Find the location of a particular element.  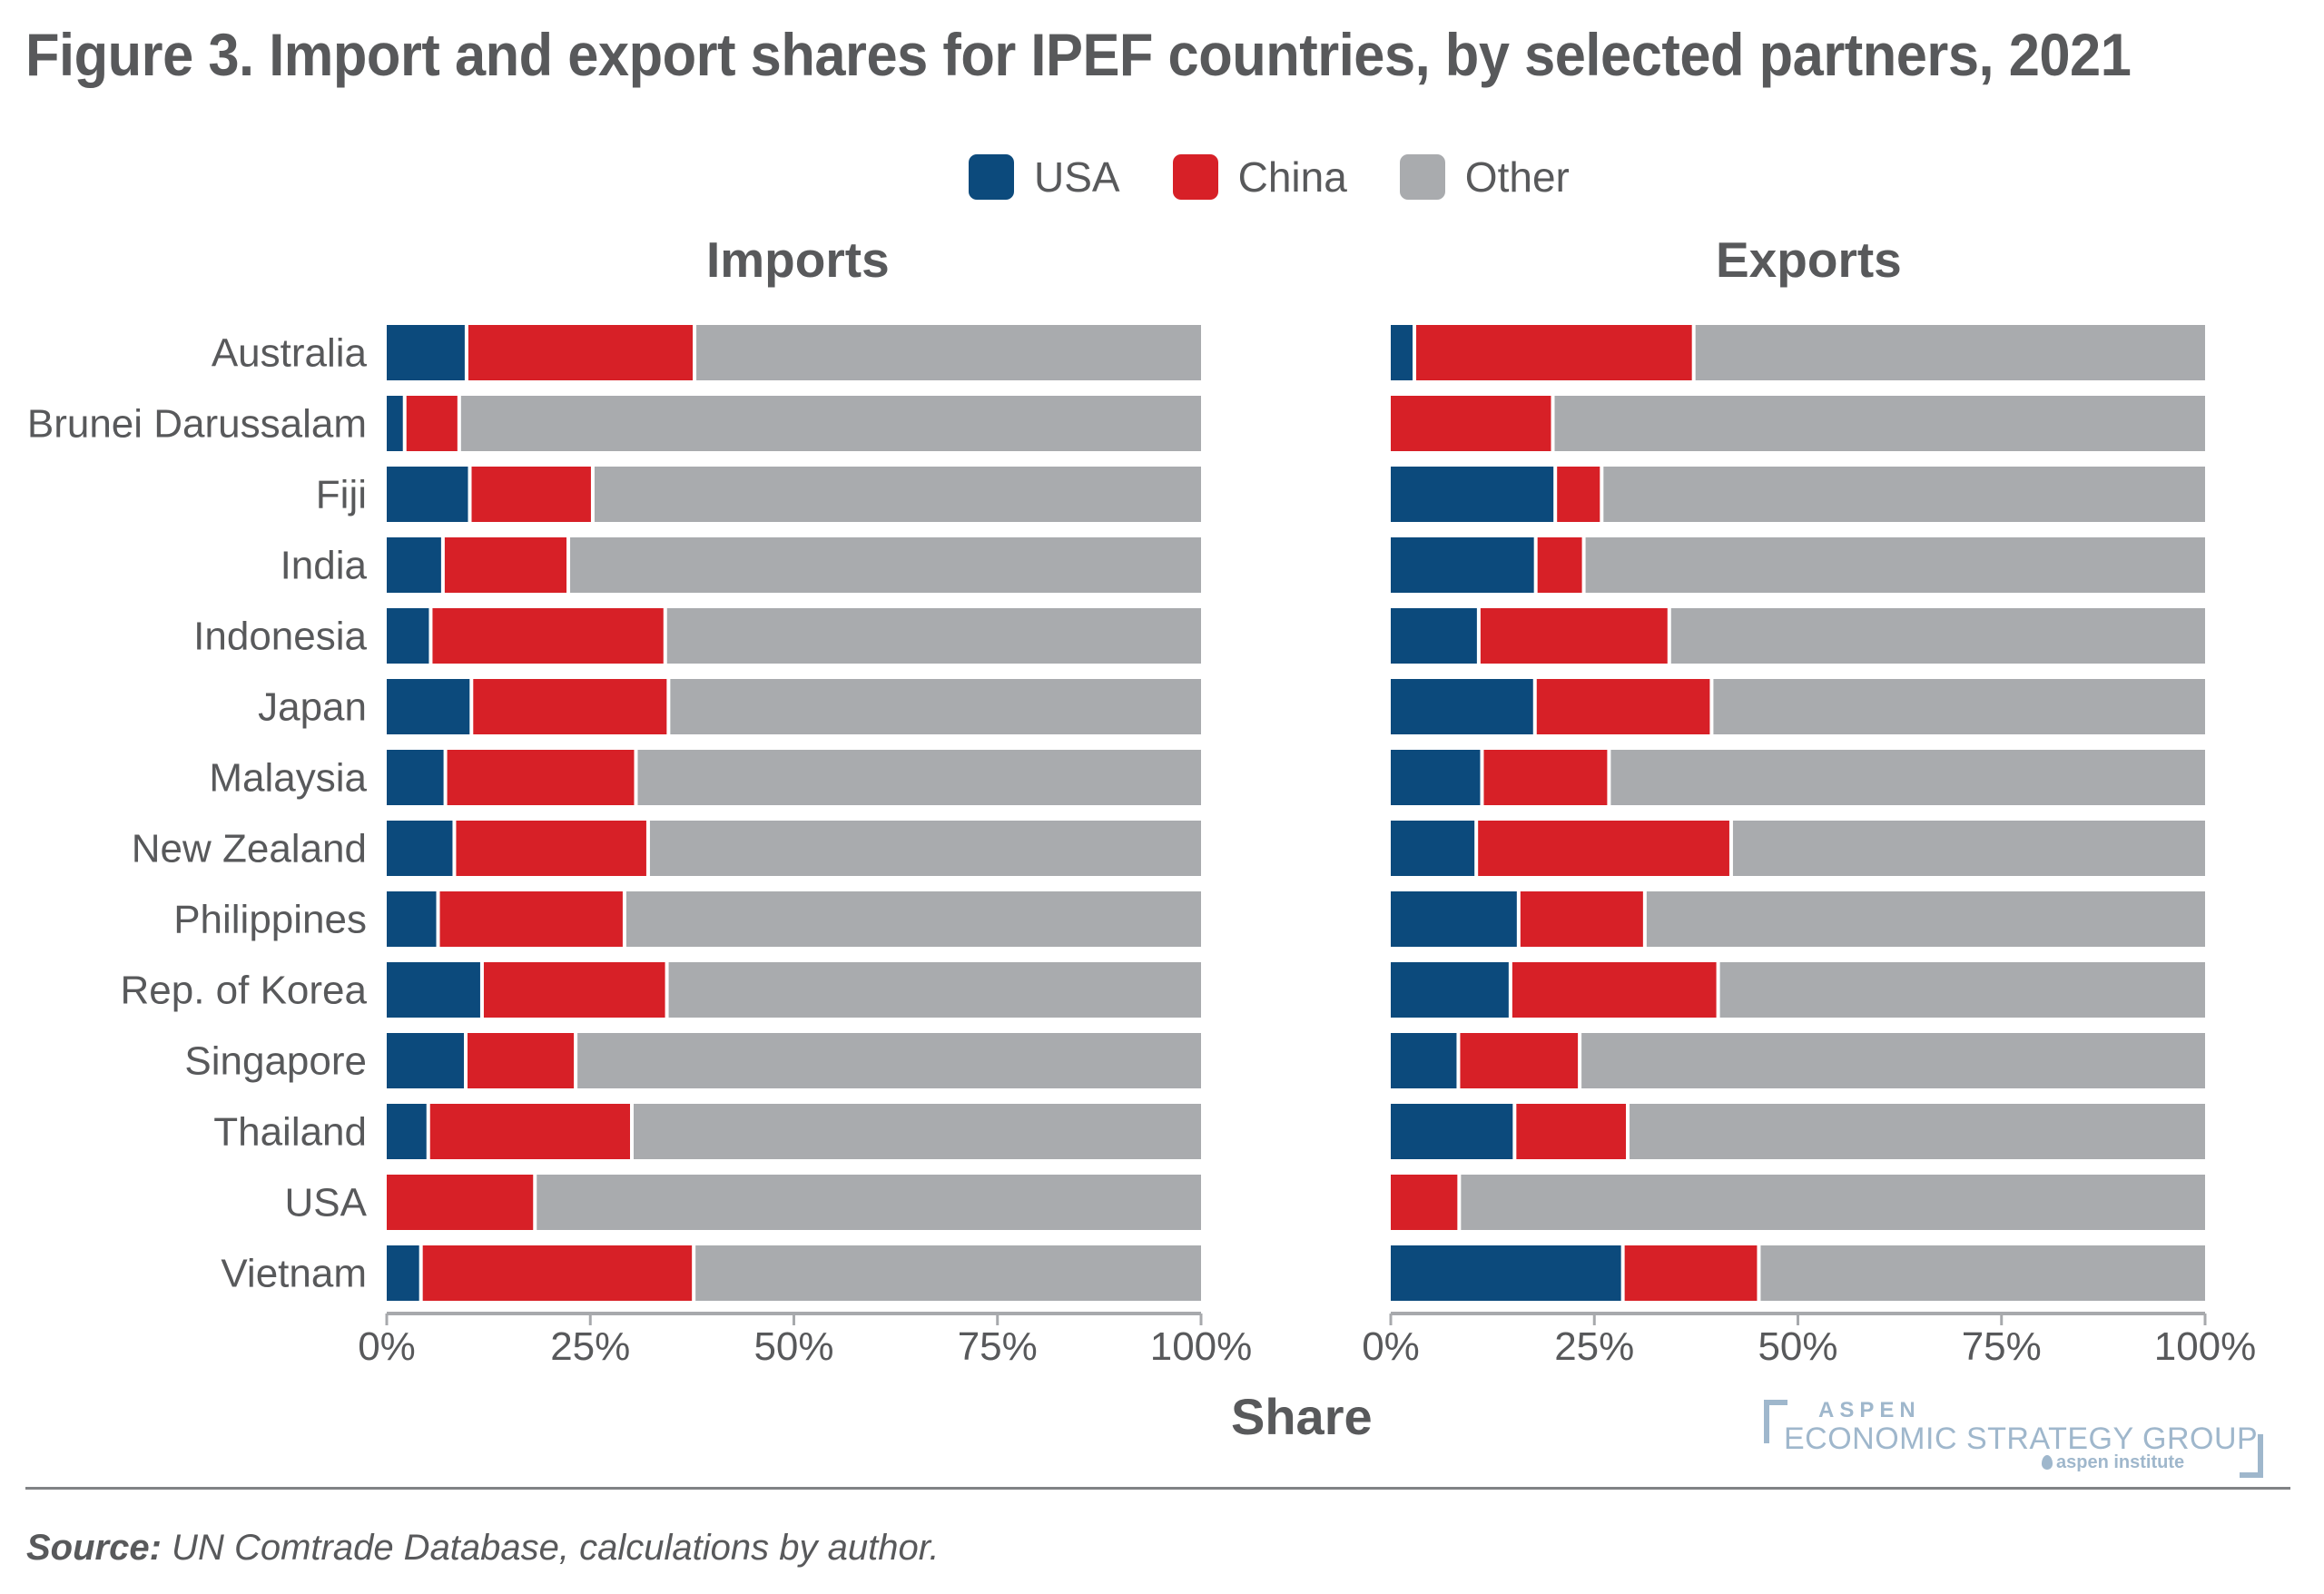

legend: USA China Other is located at coordinates (1295, 178).